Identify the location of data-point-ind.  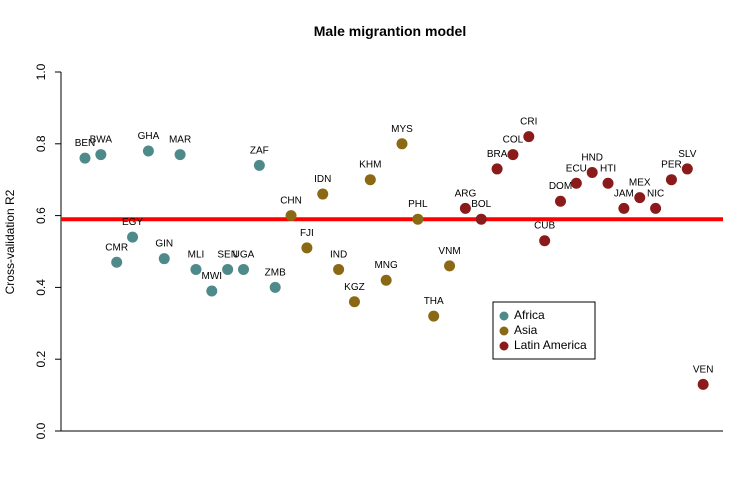
(339, 269).